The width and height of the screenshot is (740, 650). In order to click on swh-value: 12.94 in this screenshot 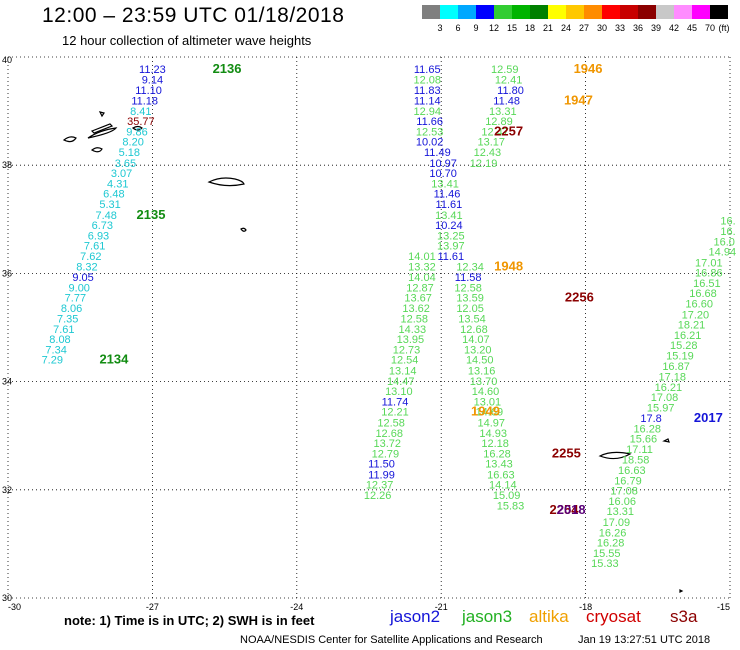, I will do `click(427, 112)`.